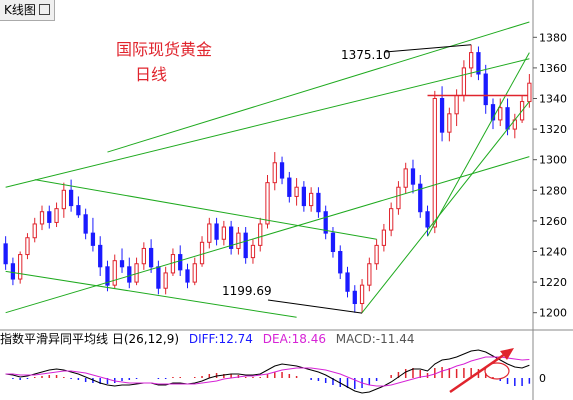 This screenshot has height=400, width=573. Describe the element at coordinates (553, 129) in the screenshot. I see `y-tick-label-1320: 1320` at that location.